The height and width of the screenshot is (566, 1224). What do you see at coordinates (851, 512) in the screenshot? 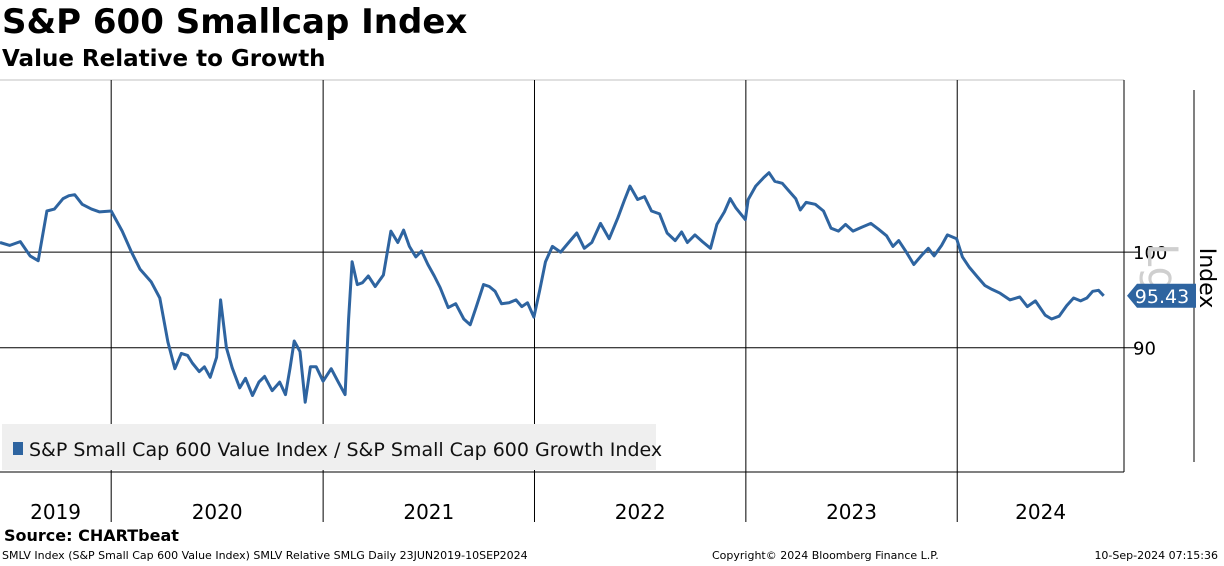
I see `year-label-2023: 2023` at bounding box center [851, 512].